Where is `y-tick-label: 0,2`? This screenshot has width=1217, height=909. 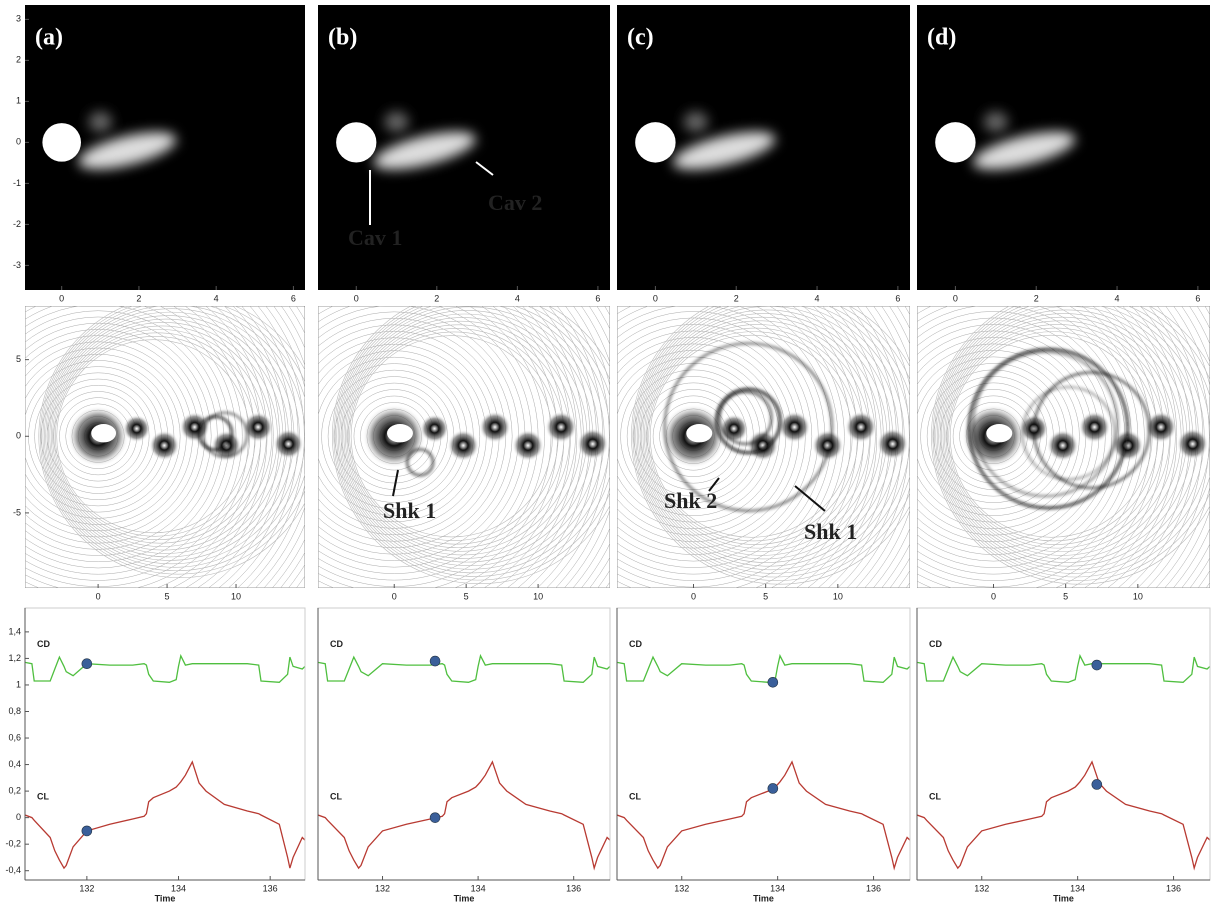
y-tick-label: 0,2 is located at coordinates (14, 790).